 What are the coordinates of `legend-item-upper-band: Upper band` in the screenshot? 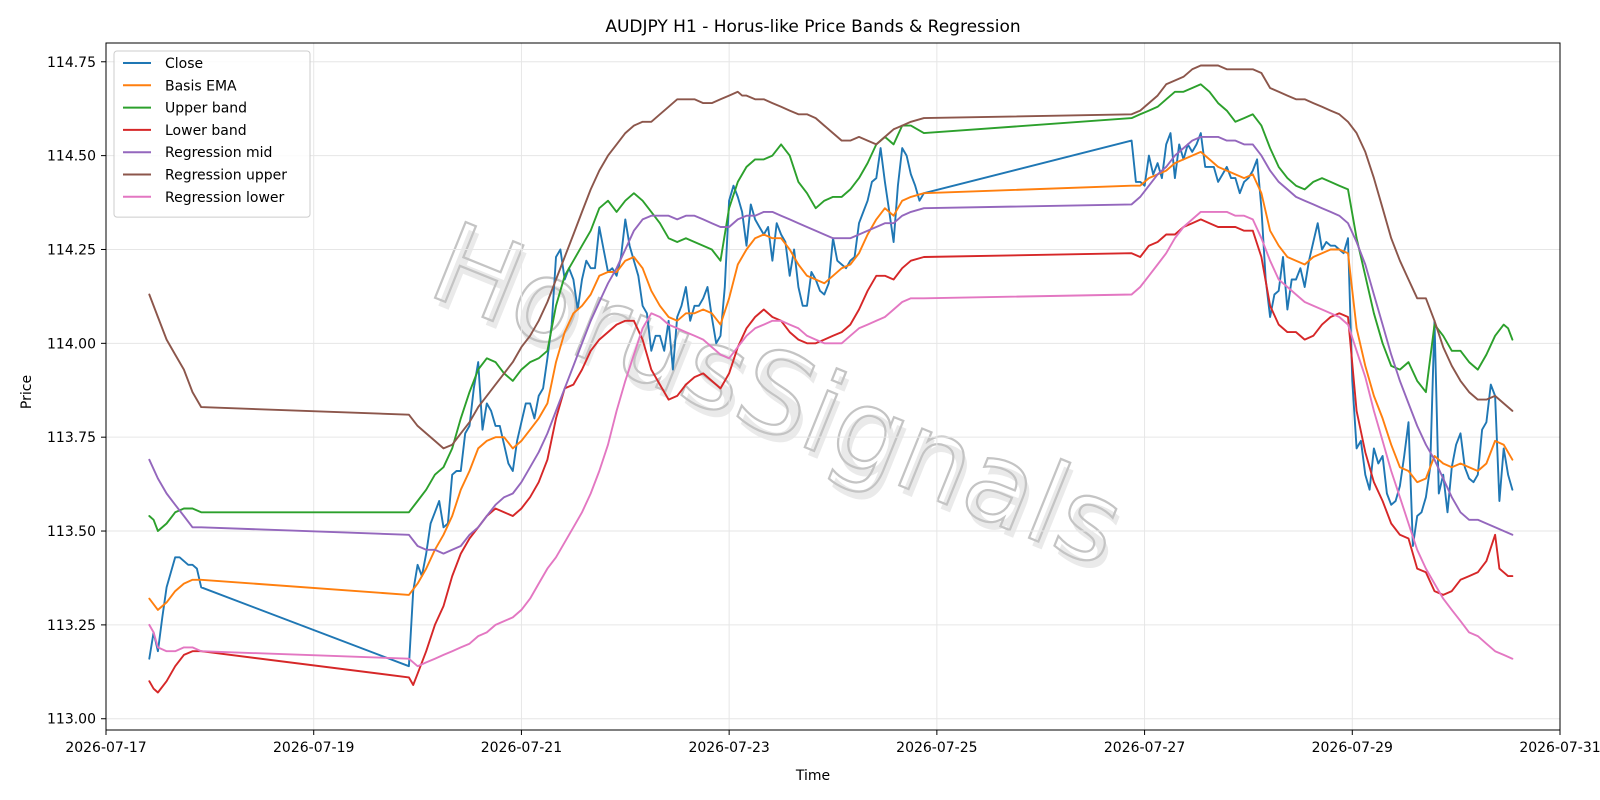 It's located at (185, 109).